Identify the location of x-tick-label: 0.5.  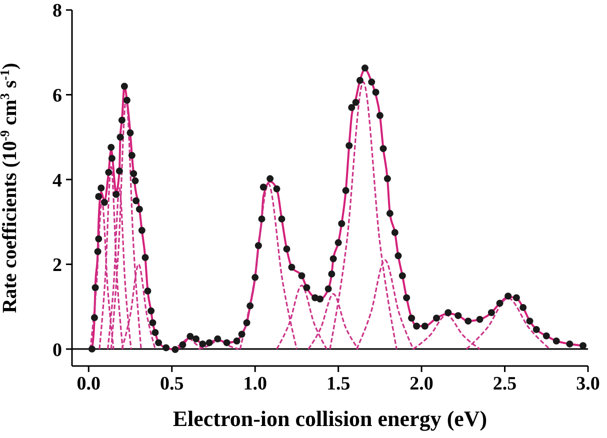
(172, 383).